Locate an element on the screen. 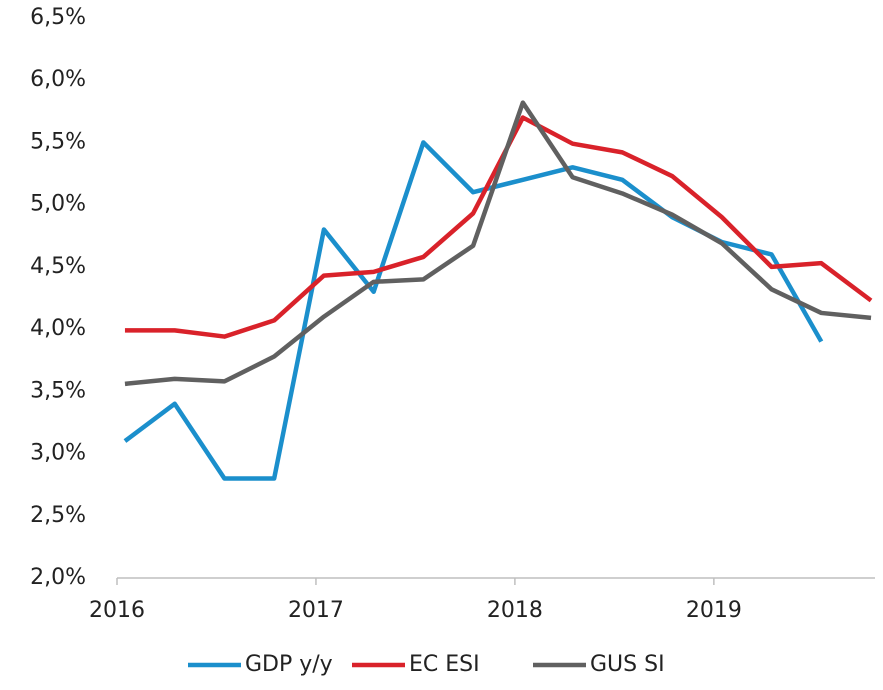  y-tick-label: 3,5% is located at coordinates (58, 390).